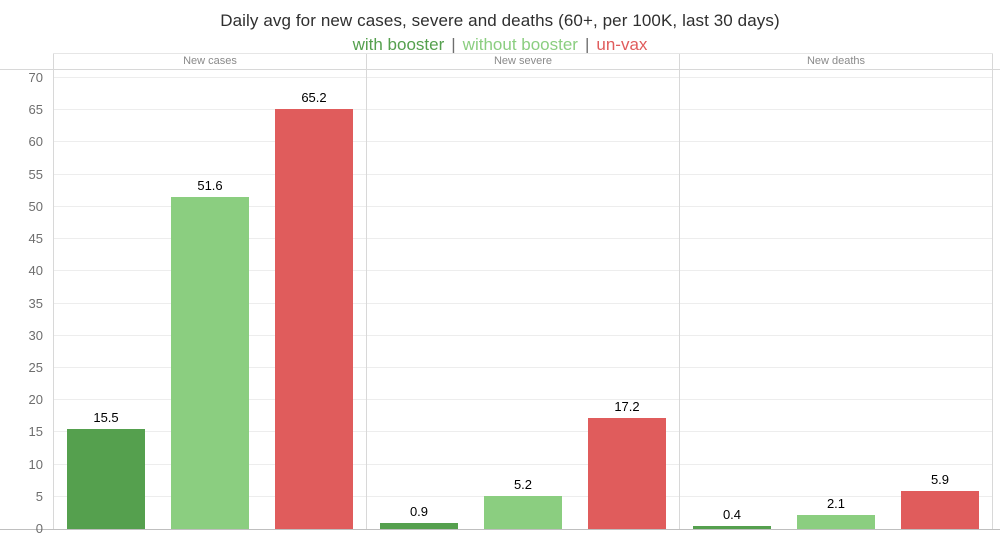  What do you see at coordinates (35, 77) in the screenshot?
I see `y-tick-label: 70` at bounding box center [35, 77].